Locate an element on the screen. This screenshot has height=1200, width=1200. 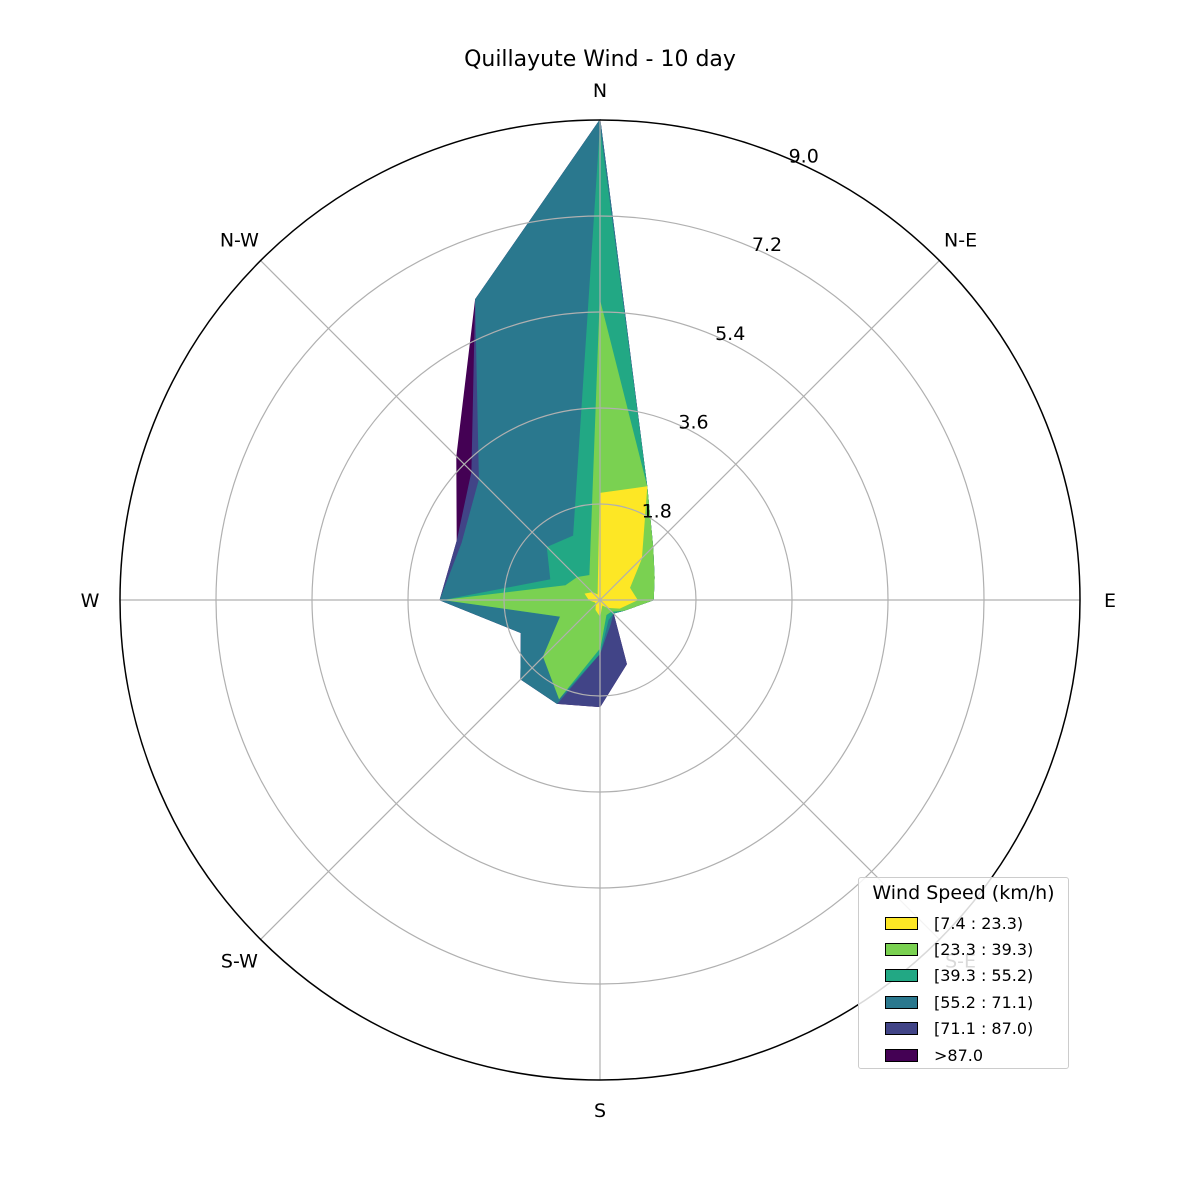
legend-item-2: [23.3 : 39.3) is located at coordinates (963, 949).